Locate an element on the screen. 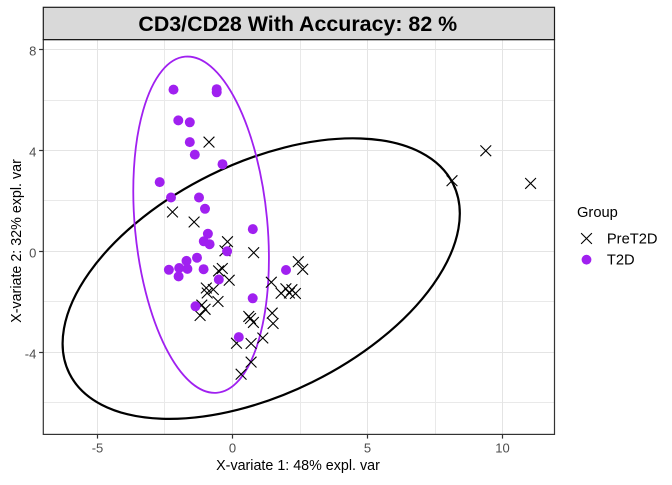 The width and height of the screenshot is (672, 485). svg-text: CD3/CD28 With Accuracy: 82 % is located at coordinates (297, 24).